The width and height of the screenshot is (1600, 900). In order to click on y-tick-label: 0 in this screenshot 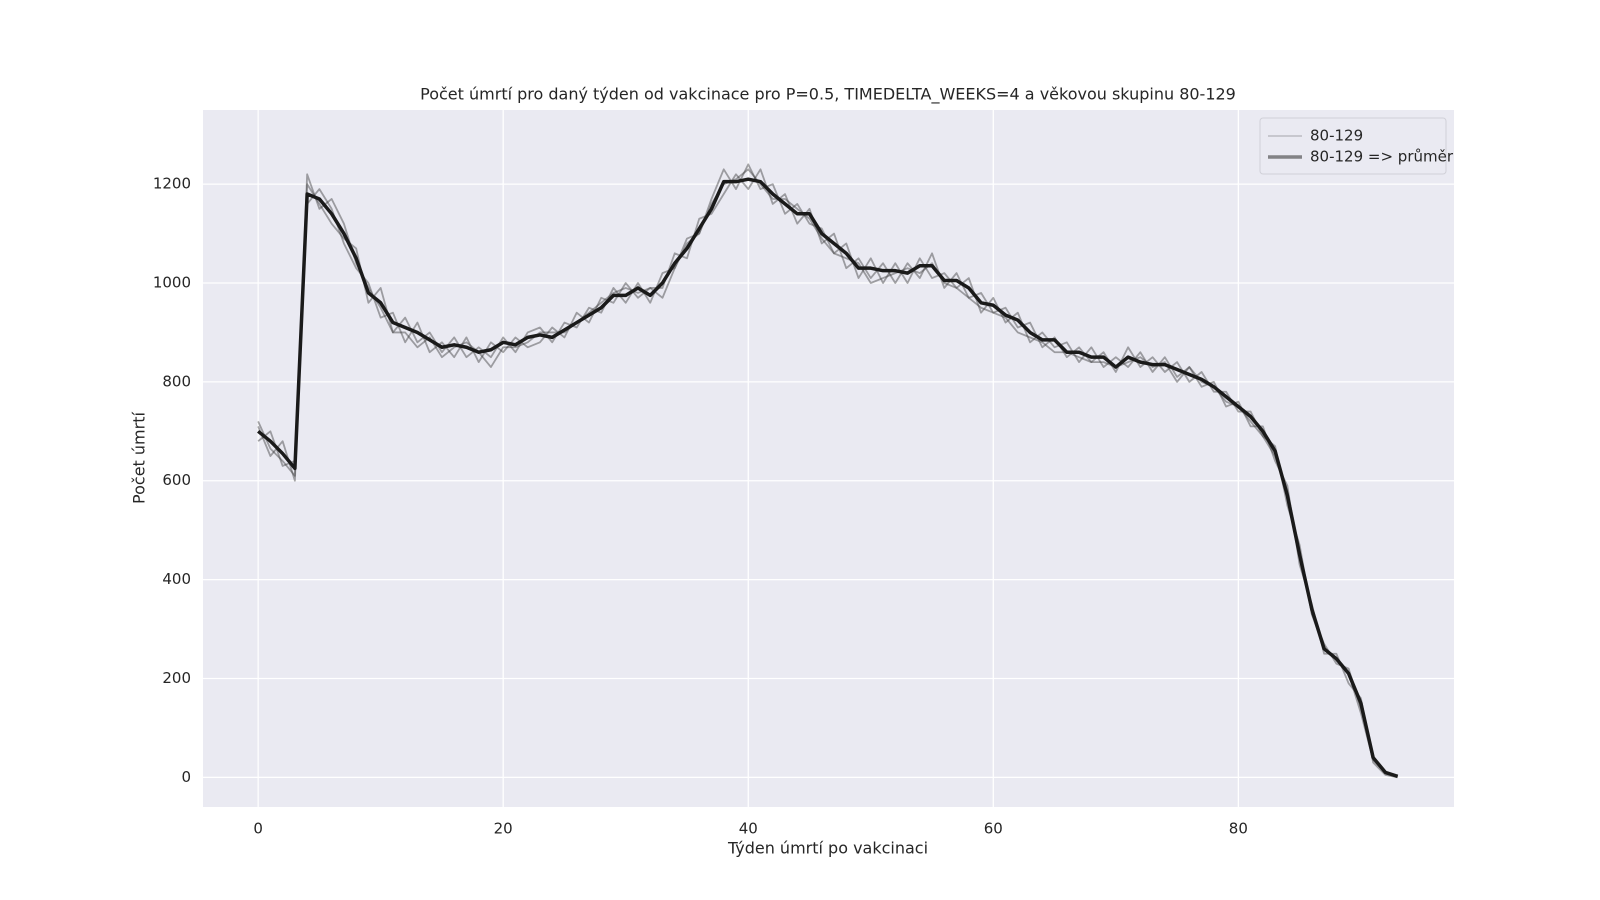, I will do `click(186, 777)`.